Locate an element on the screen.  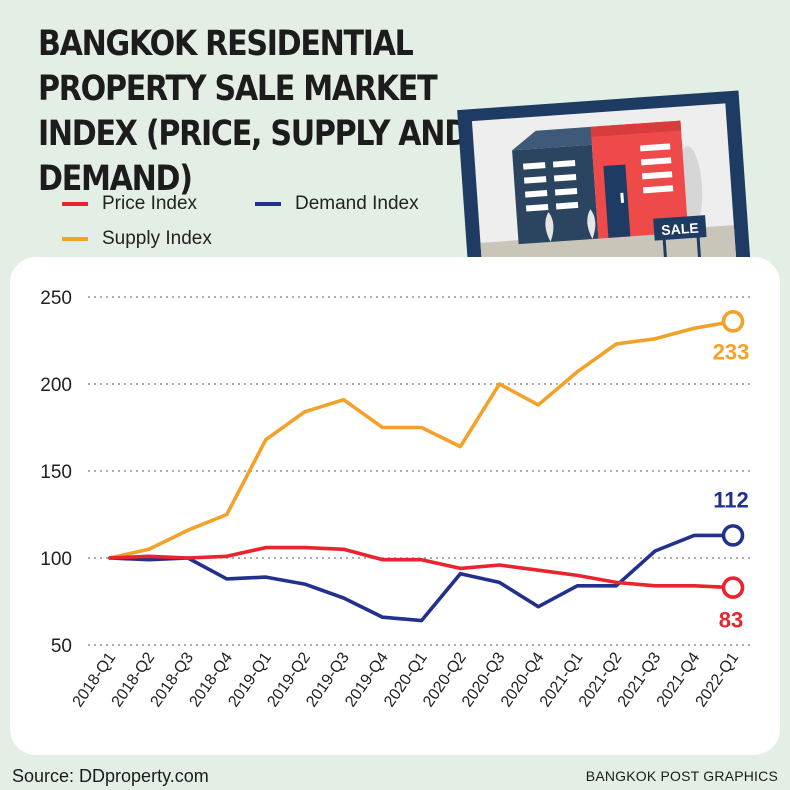
legend-item-supply: Supply Index is located at coordinates (137, 239).